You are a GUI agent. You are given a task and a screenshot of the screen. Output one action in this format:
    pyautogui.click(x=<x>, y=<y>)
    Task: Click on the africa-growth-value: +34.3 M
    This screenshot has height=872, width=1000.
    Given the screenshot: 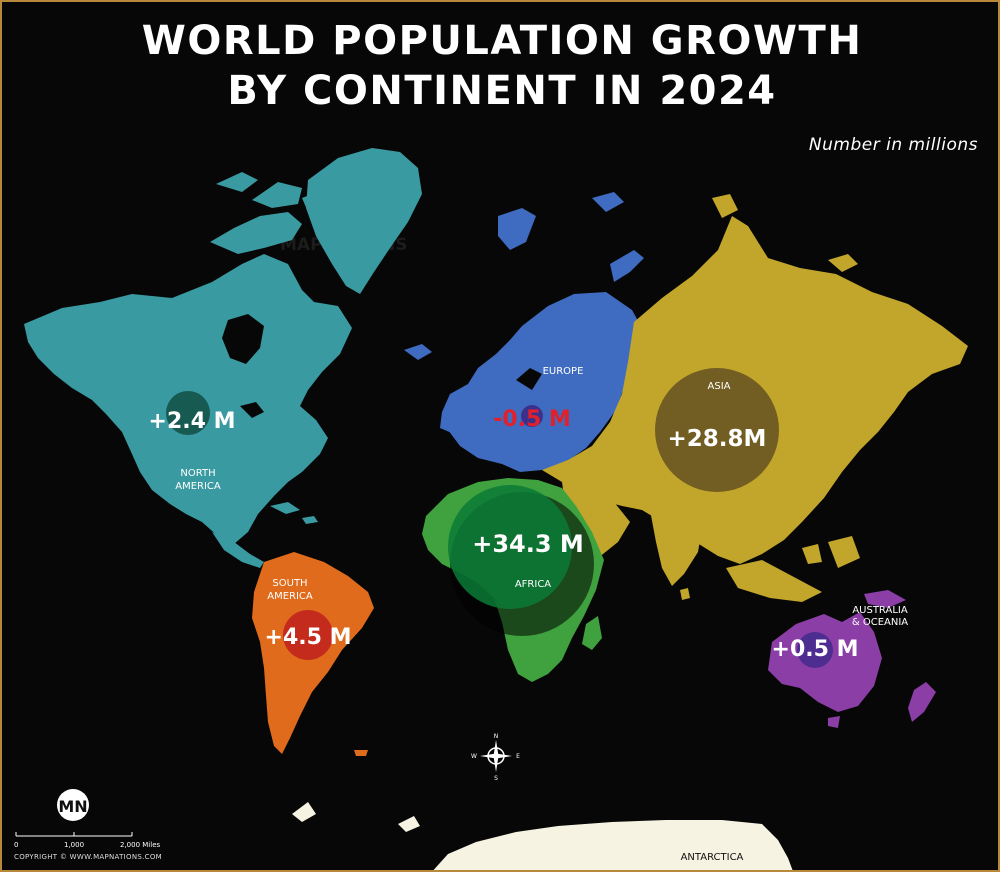 What is the action you would take?
    pyautogui.click(x=528, y=544)
    